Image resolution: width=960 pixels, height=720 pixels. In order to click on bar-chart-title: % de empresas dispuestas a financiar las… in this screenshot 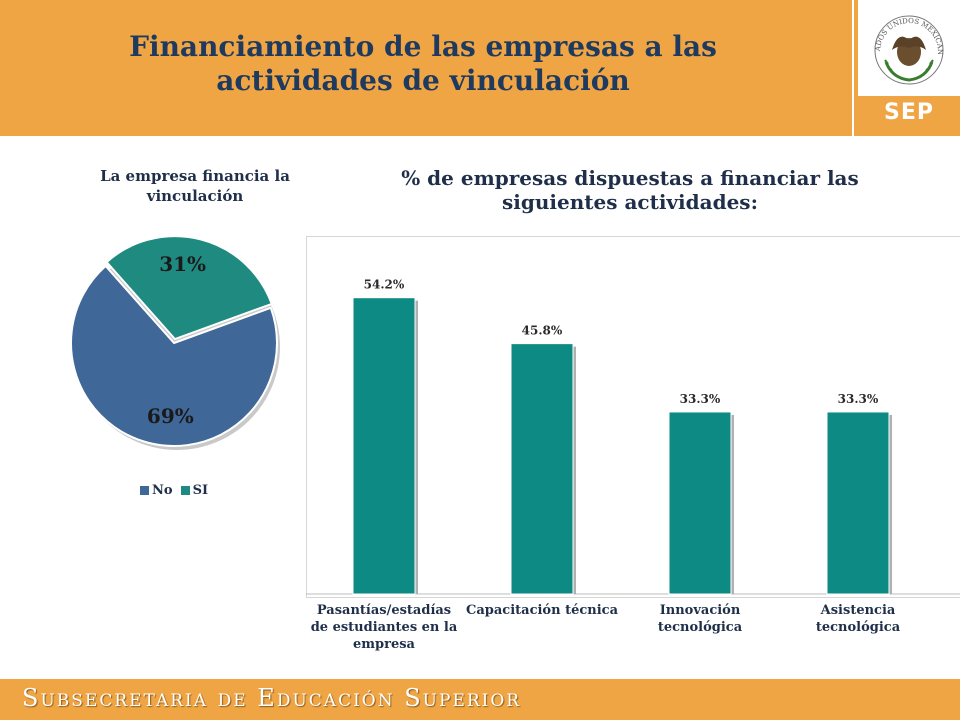, I will do `click(630, 190)`.